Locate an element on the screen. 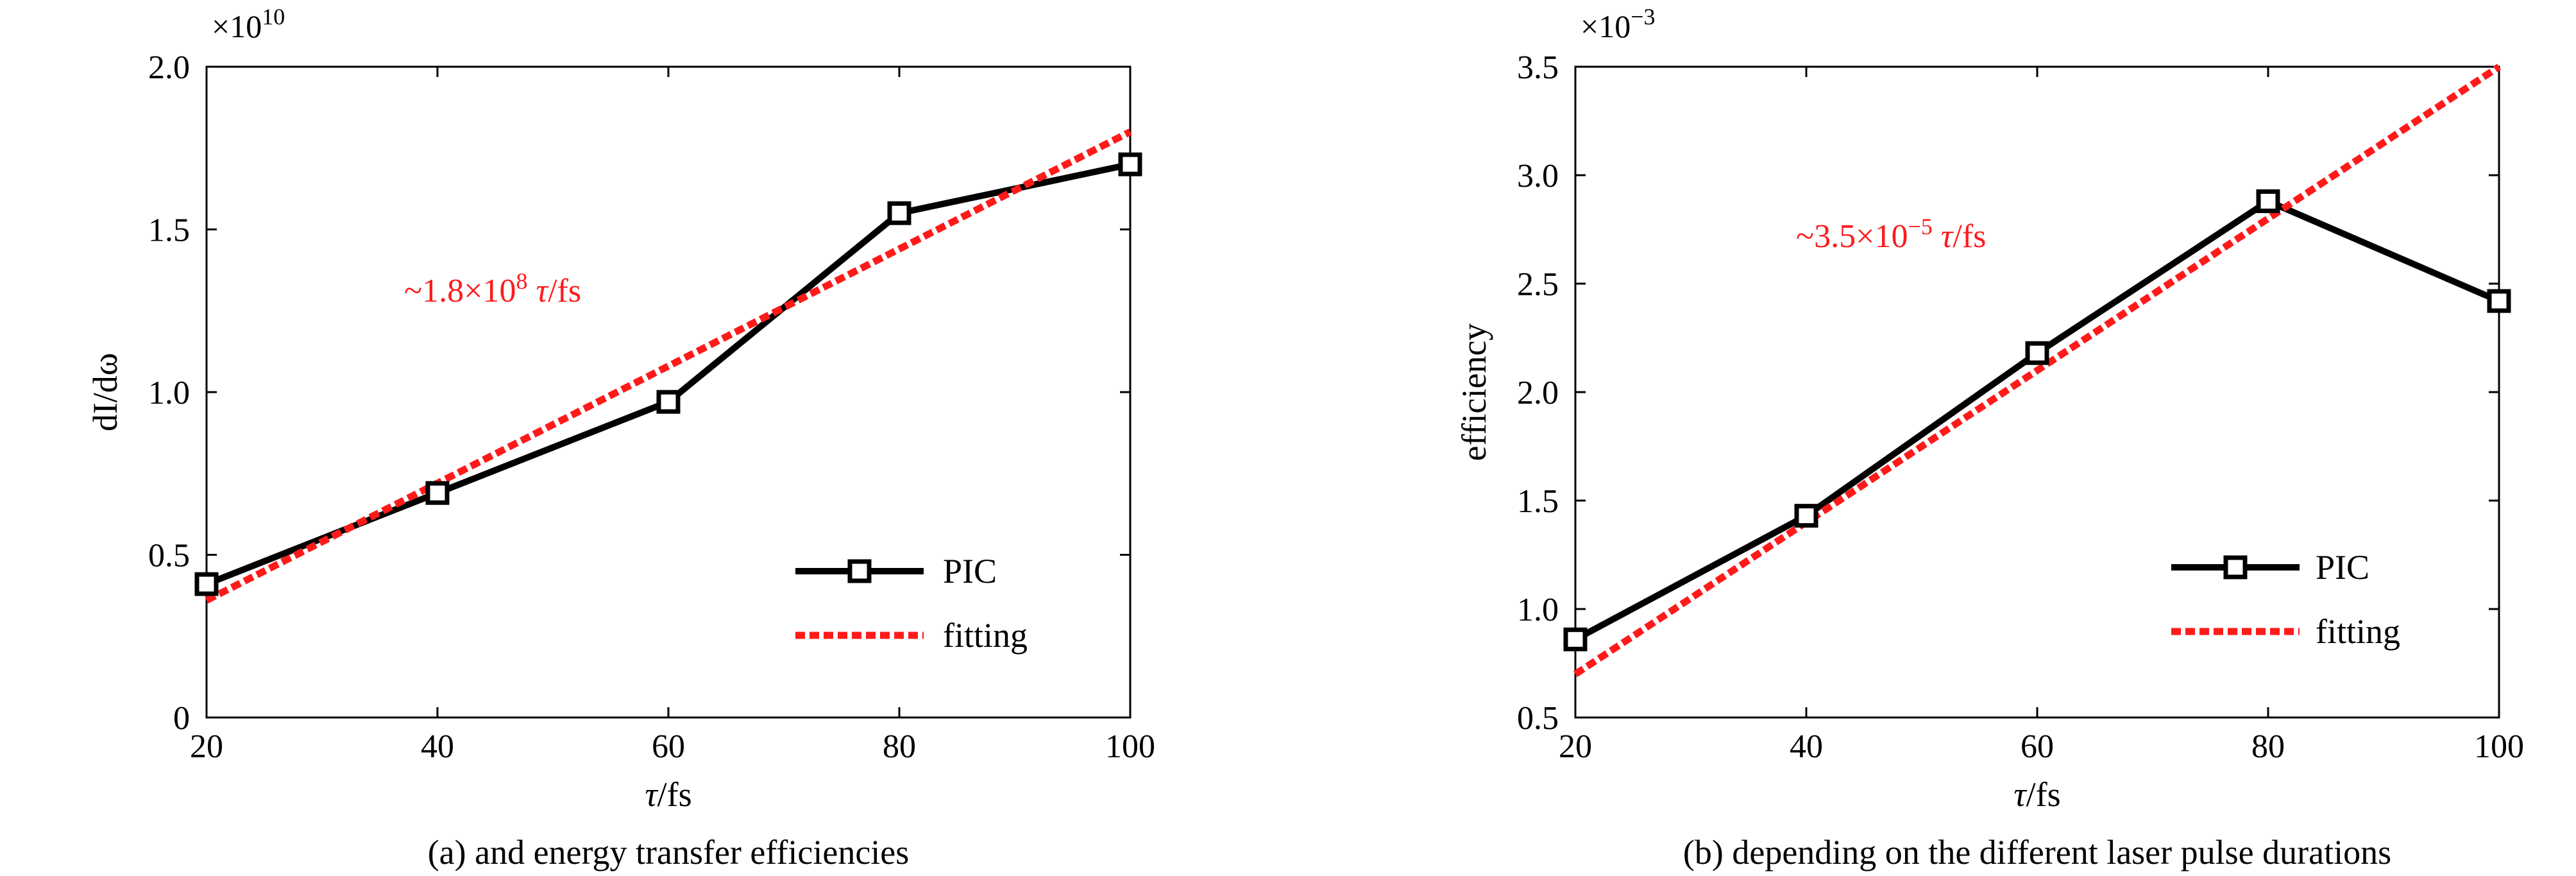 The height and width of the screenshot is (876, 2576). panel-b-axis-multiplier: ×10⁻³ is located at coordinates (1618, 24).